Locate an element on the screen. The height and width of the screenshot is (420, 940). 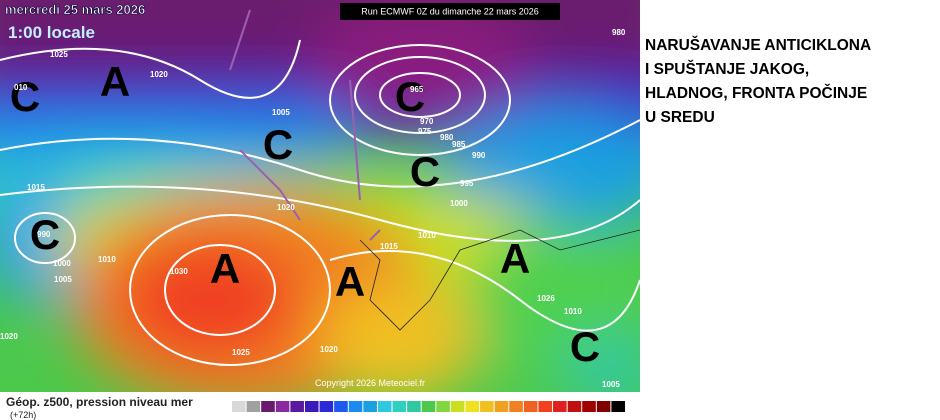
isobar-label: 1026 is located at coordinates (546, 298).